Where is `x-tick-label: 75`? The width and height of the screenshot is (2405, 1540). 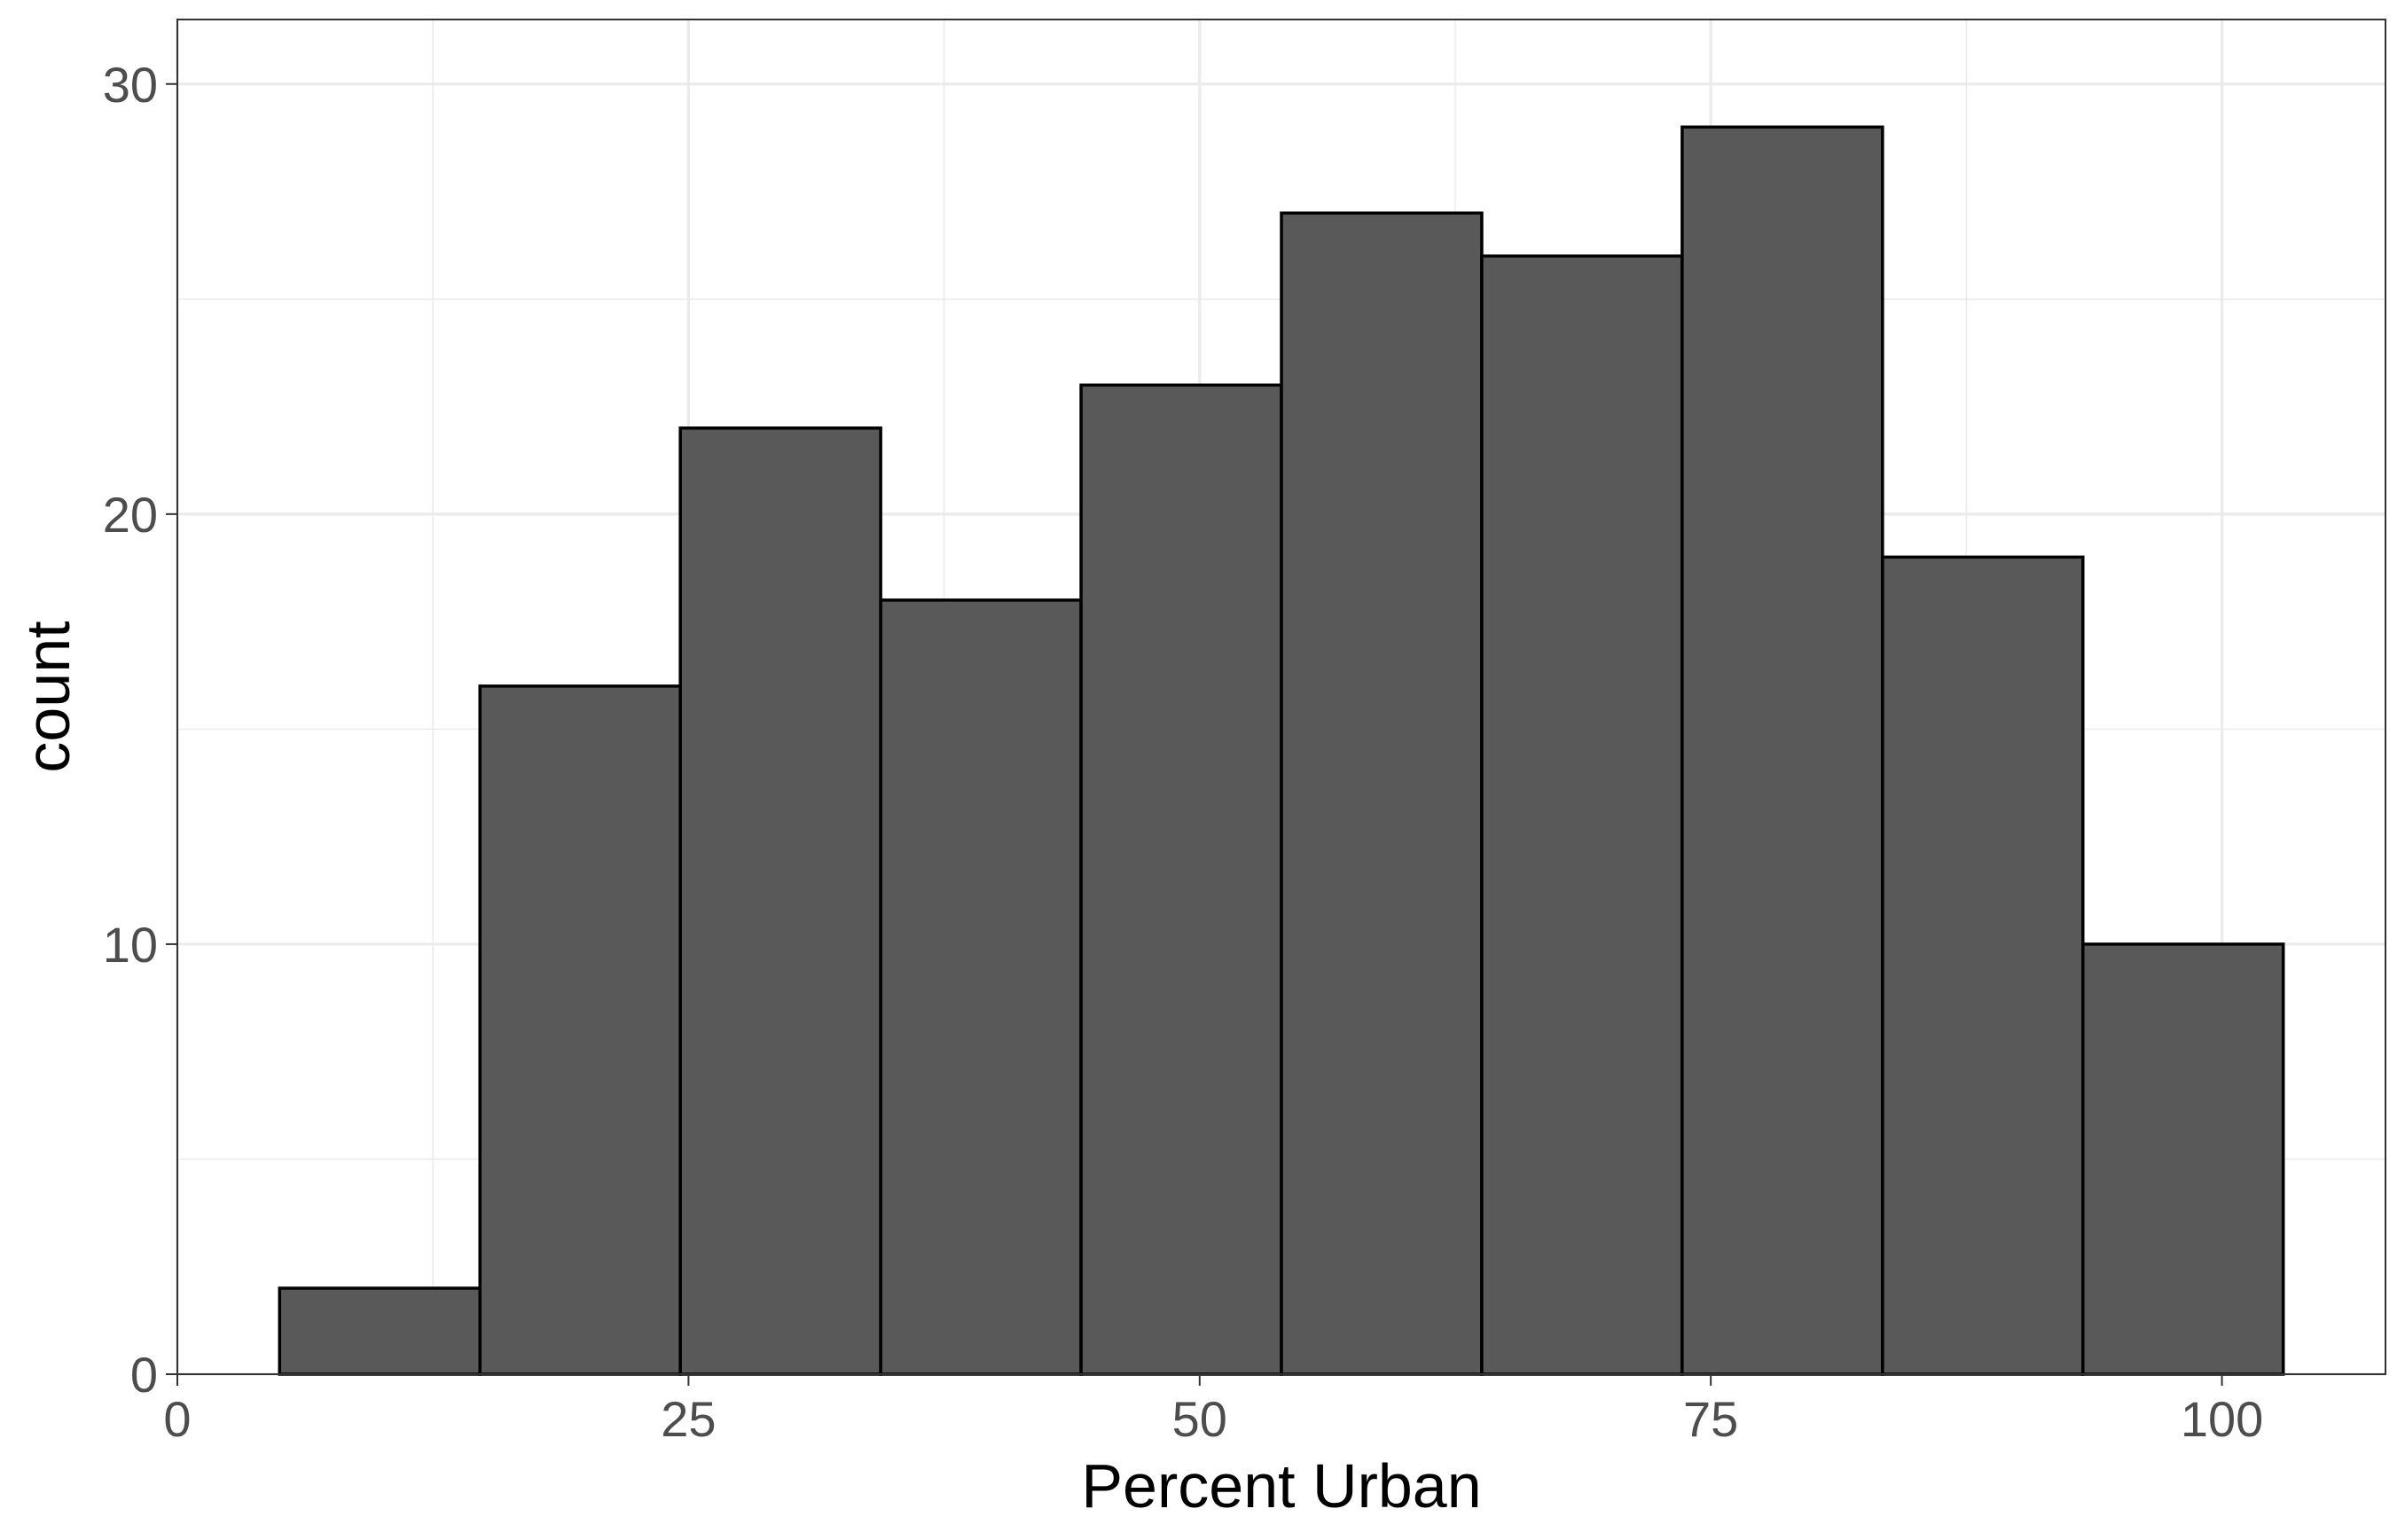
x-tick-label: 75 is located at coordinates (1711, 1419).